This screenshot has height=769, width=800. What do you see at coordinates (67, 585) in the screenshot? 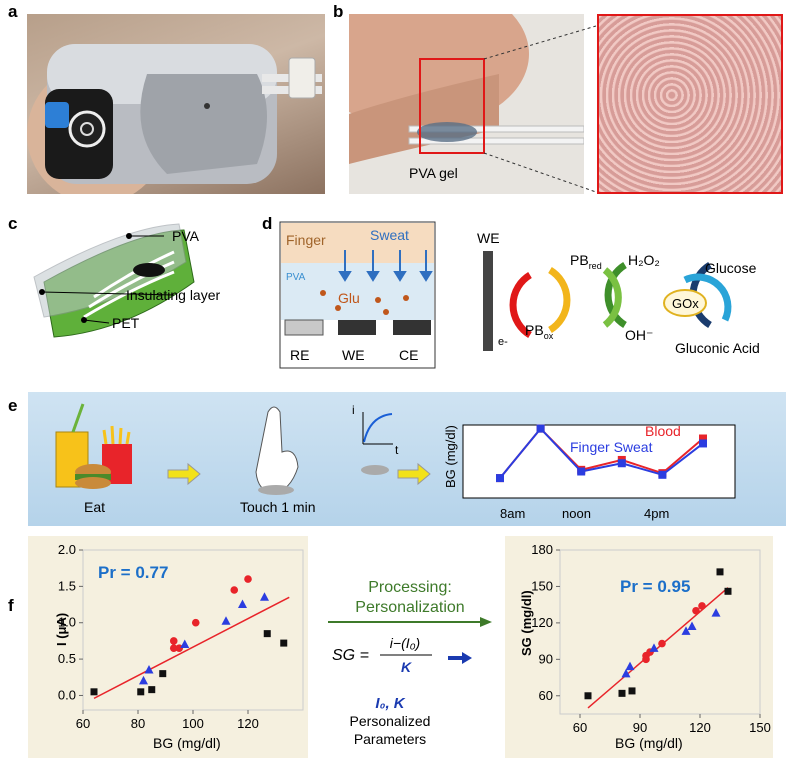
I see `y-tick-label: 1.5` at bounding box center [67, 585].